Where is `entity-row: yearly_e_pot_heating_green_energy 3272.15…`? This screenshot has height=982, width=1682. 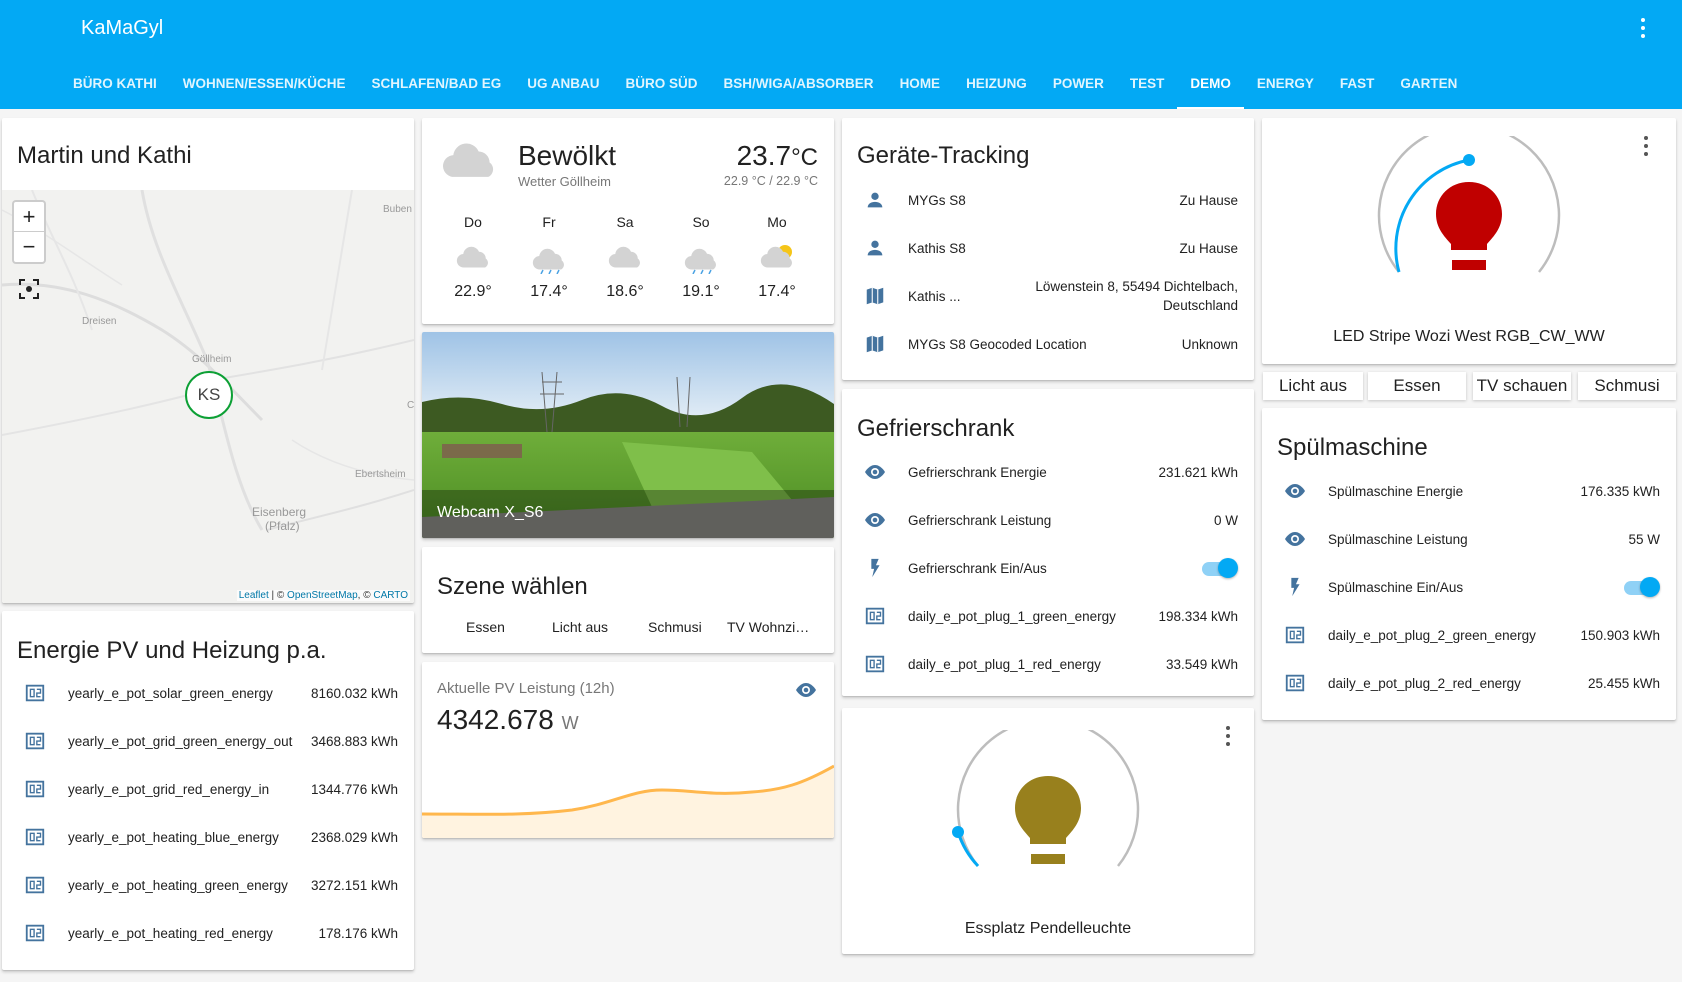 entity-row: yearly_e_pot_heating_green_energy 3272.15… is located at coordinates (208, 885).